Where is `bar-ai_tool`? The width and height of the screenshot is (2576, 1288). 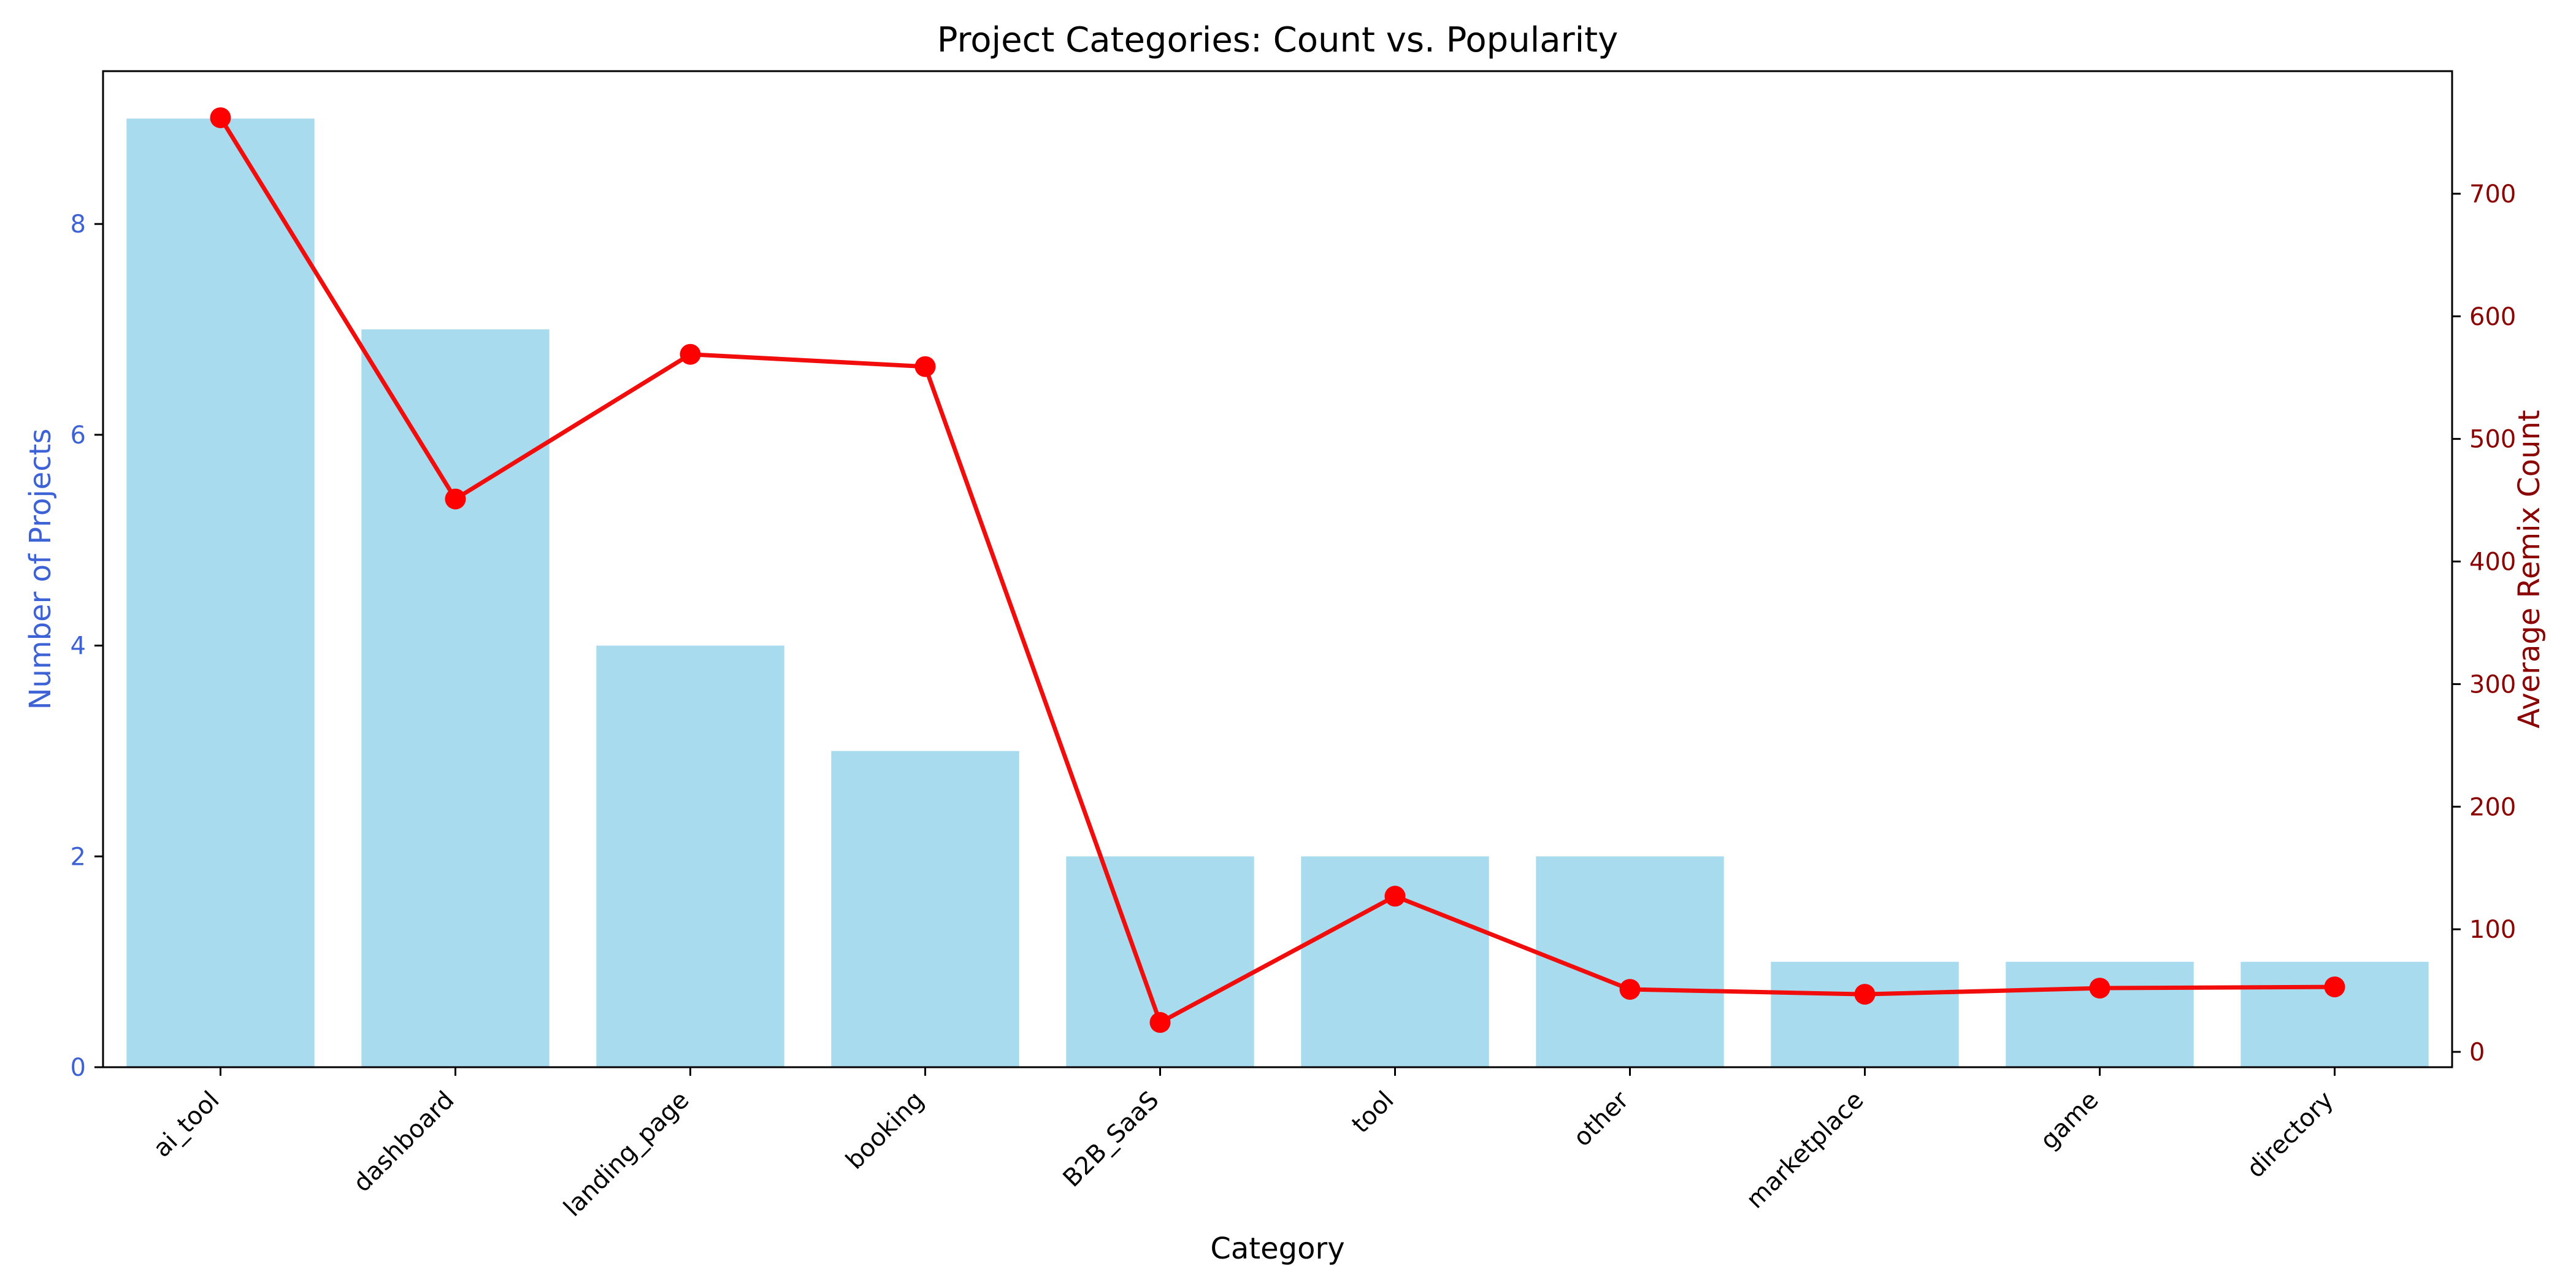
bar-ai_tool is located at coordinates (220, 592).